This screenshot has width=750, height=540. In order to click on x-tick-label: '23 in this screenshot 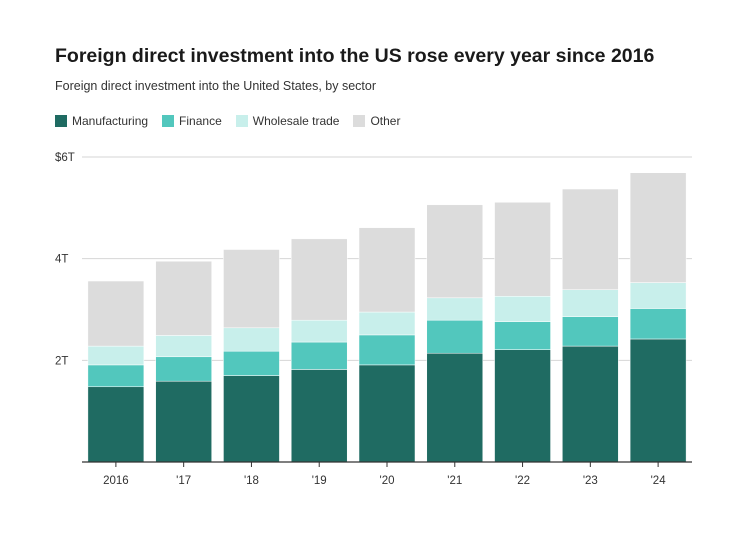, I will do `click(590, 481)`.